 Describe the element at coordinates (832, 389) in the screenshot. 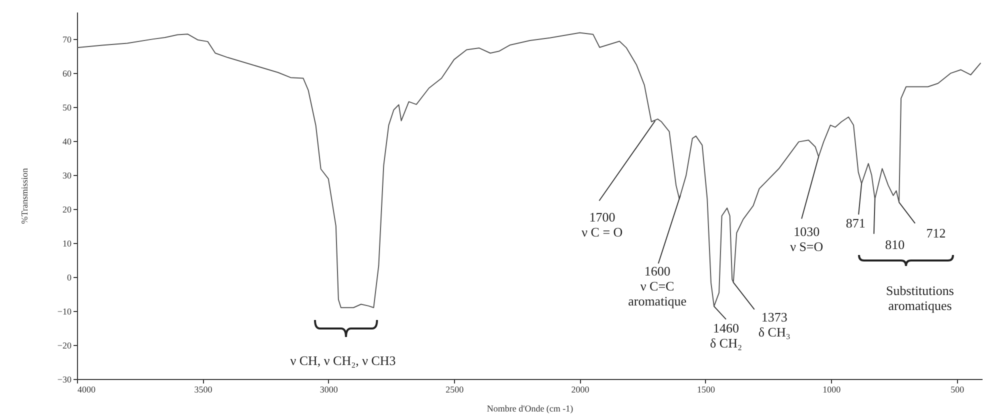

I see `x-tick-label: 1000` at that location.